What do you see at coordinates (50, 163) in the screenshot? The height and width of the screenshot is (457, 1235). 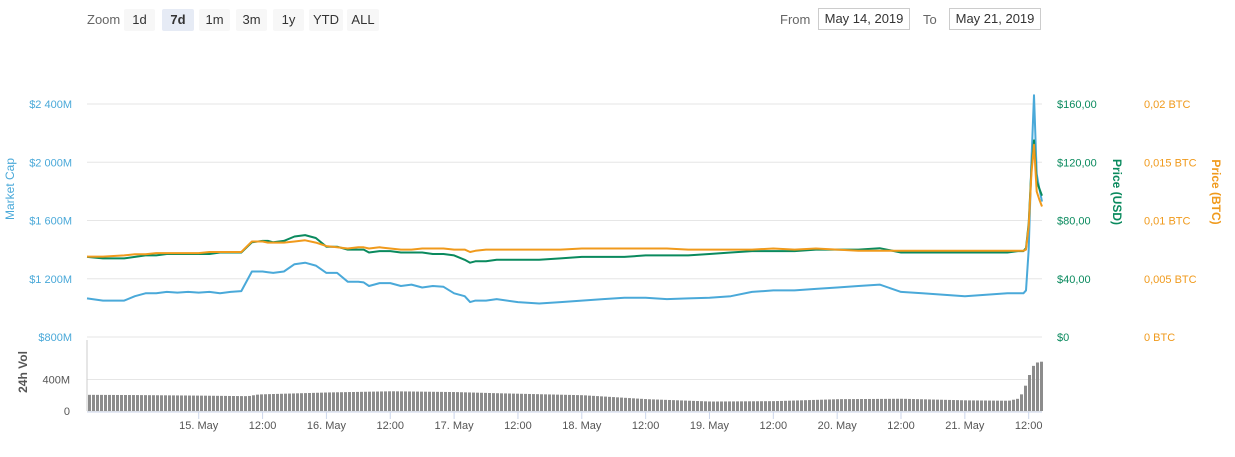 I see `market-cap-tick-label: $2 000M` at bounding box center [50, 163].